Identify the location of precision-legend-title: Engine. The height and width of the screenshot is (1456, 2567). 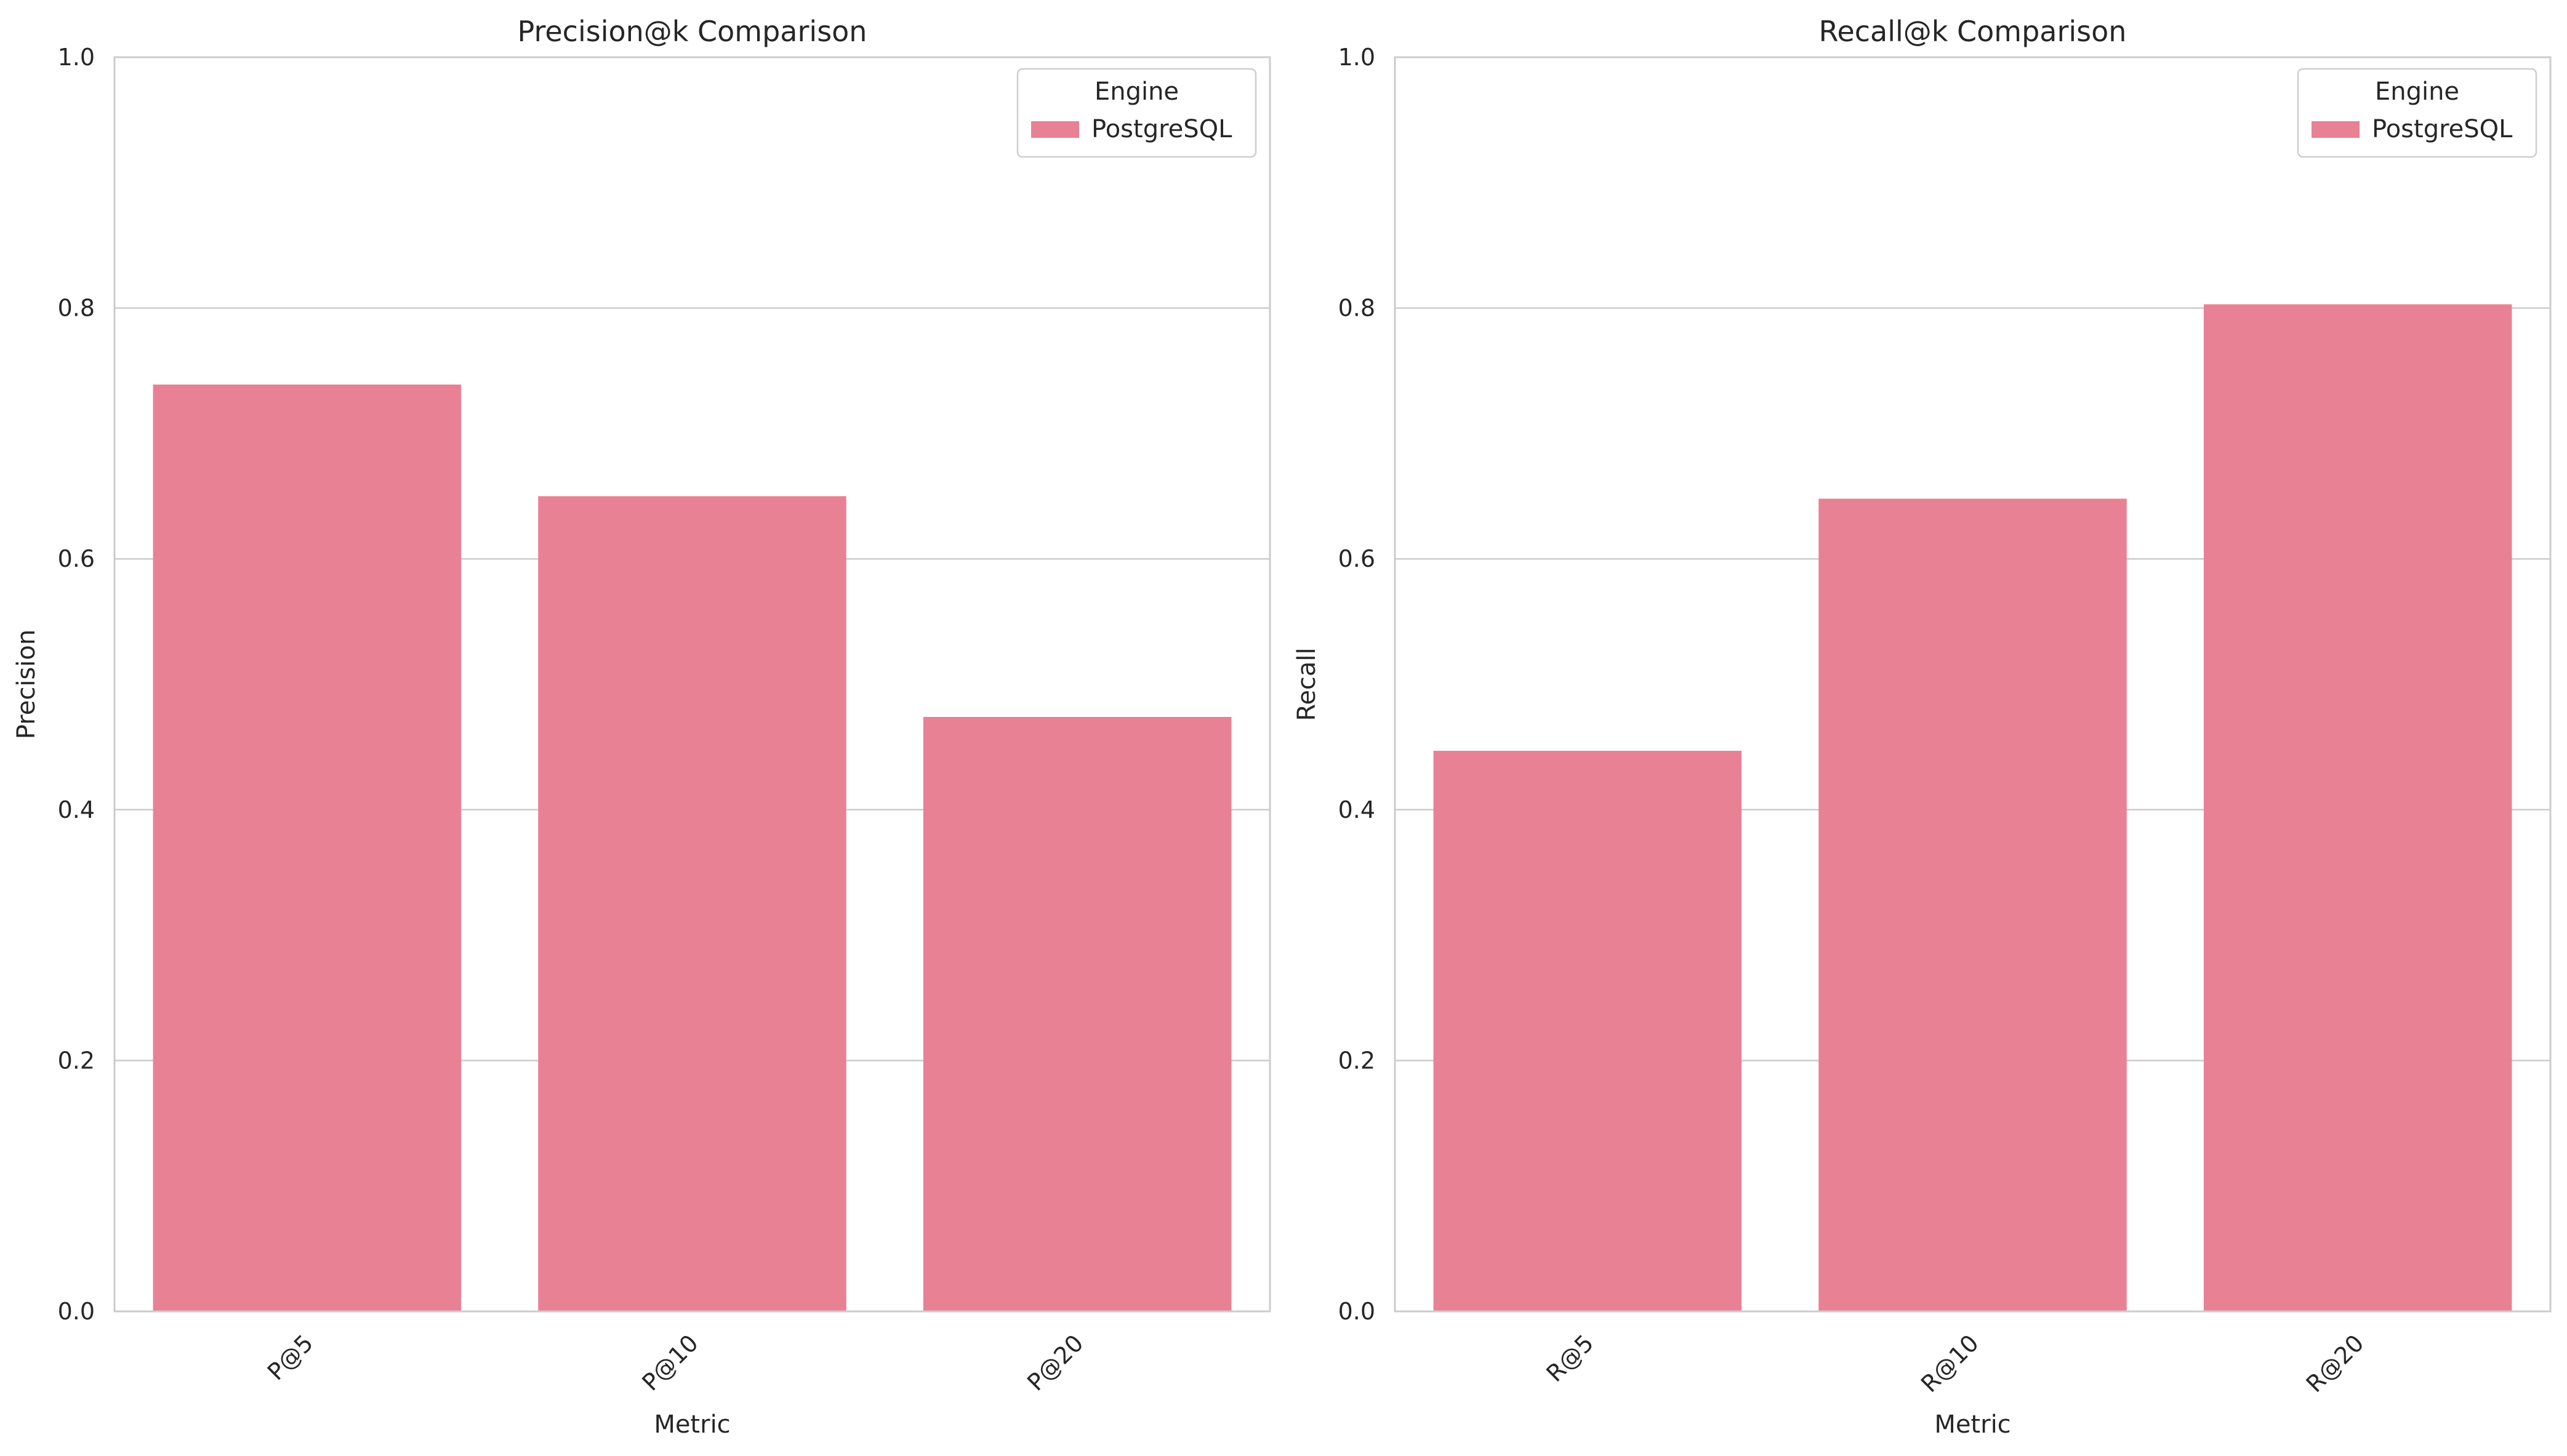
(1137, 92).